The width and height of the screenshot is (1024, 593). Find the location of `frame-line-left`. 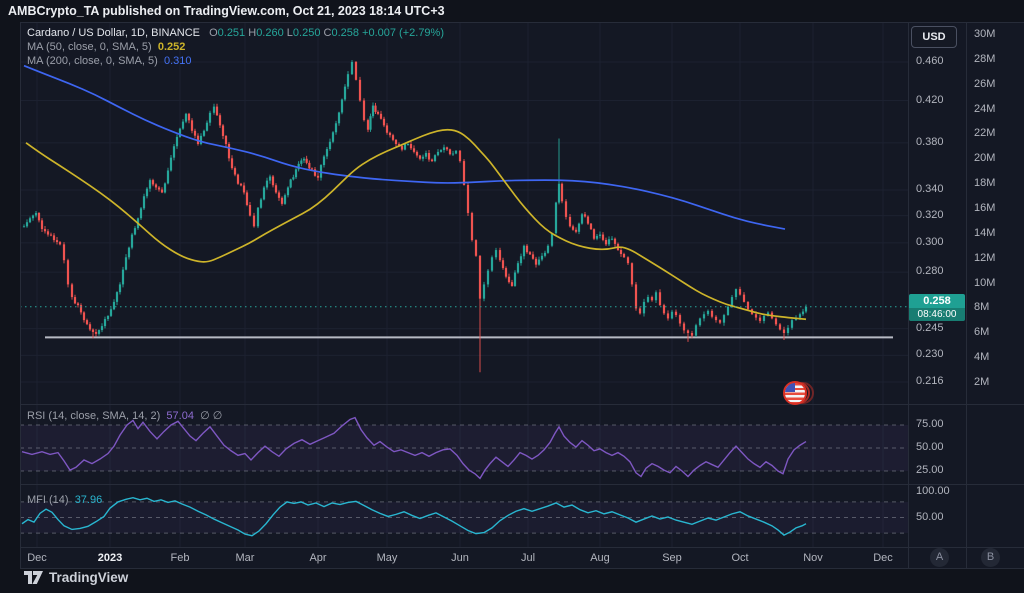

frame-line-left is located at coordinates (20, 295).